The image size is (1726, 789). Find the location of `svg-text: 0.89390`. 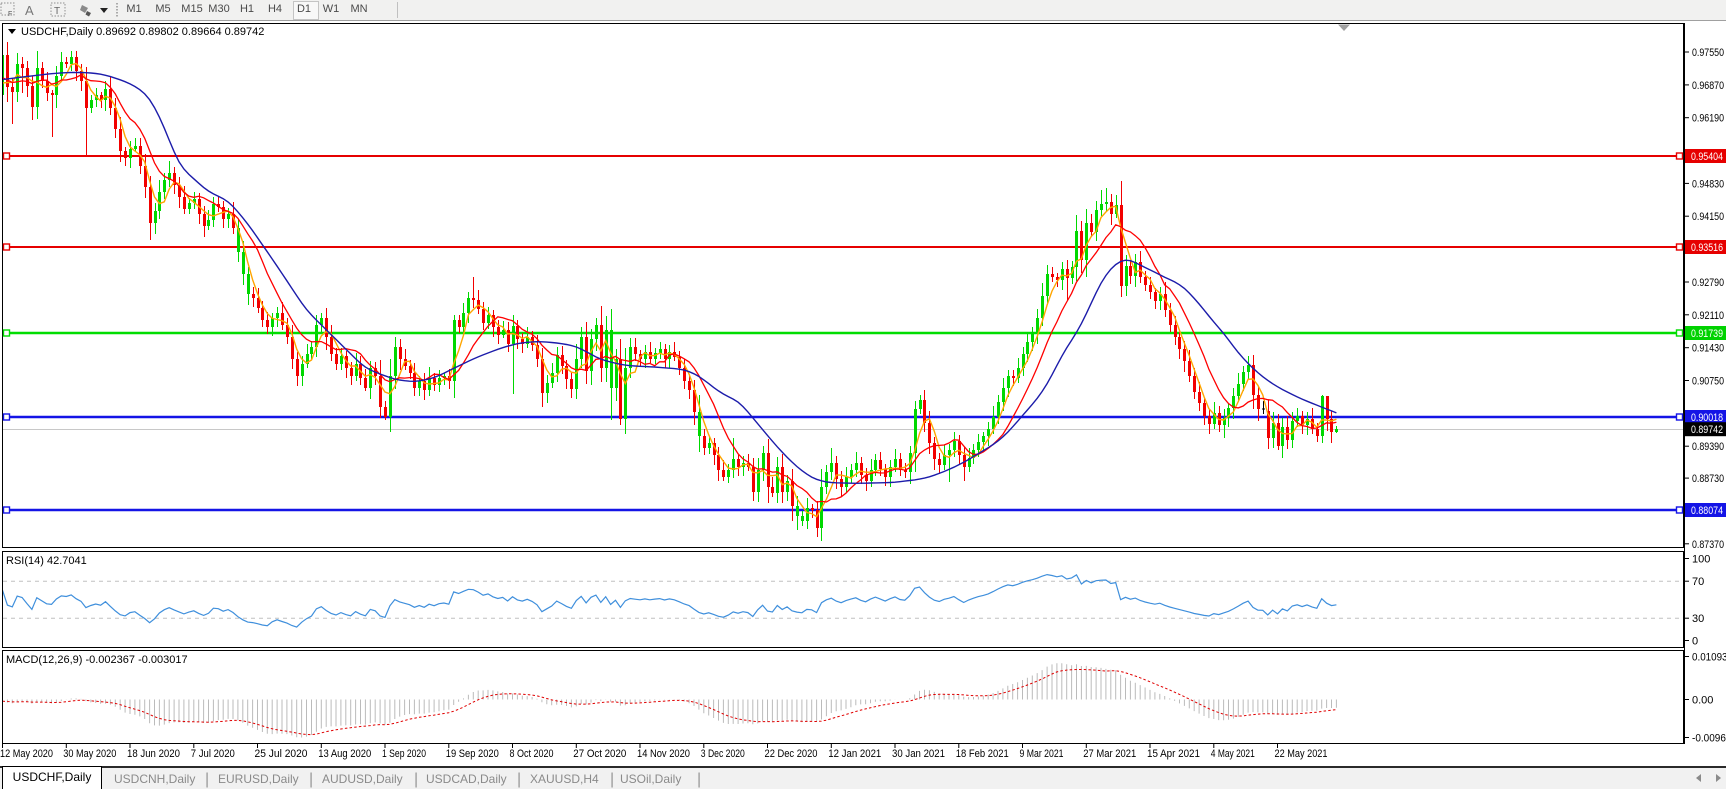

svg-text: 0.89390 is located at coordinates (1708, 447).